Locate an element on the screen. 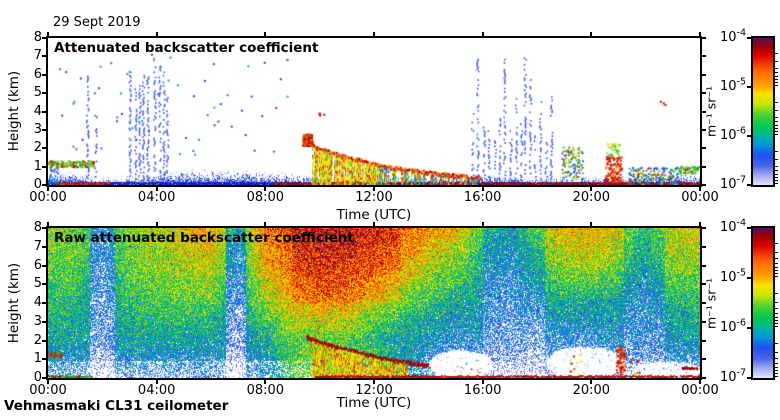 This screenshot has height=420, width=780. y-tick-label: 5 is located at coordinates (37, 93).